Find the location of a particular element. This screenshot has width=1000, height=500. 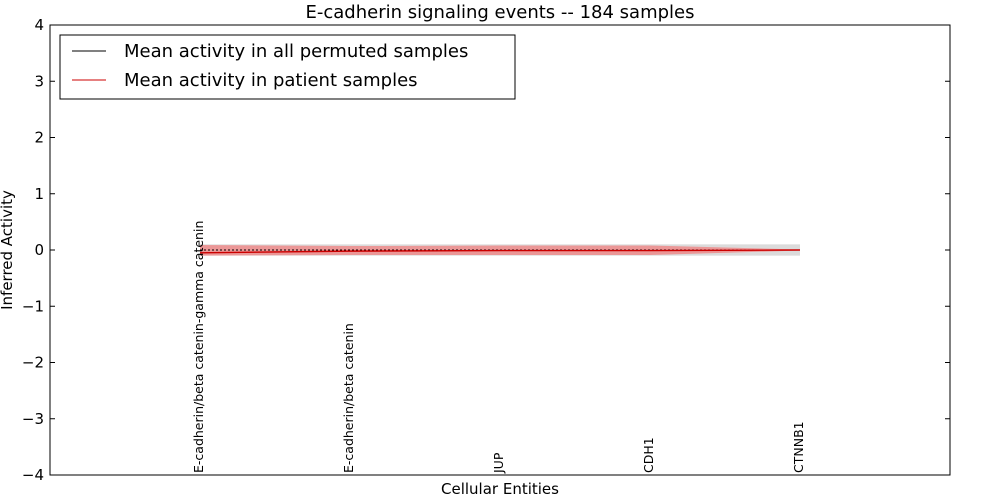

legend-label-permuted: Mean activity in all permuted samples is located at coordinates (296, 51).